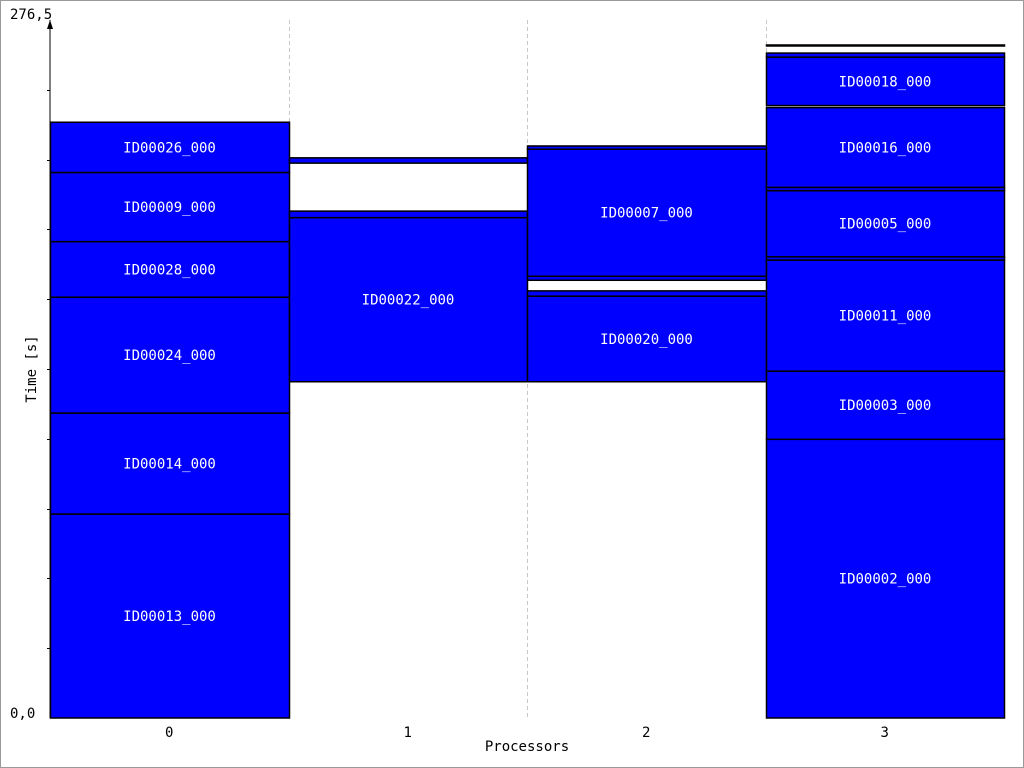 This screenshot has height=768, width=1024. I want to click on task-label: ID00028_000, so click(169, 270).